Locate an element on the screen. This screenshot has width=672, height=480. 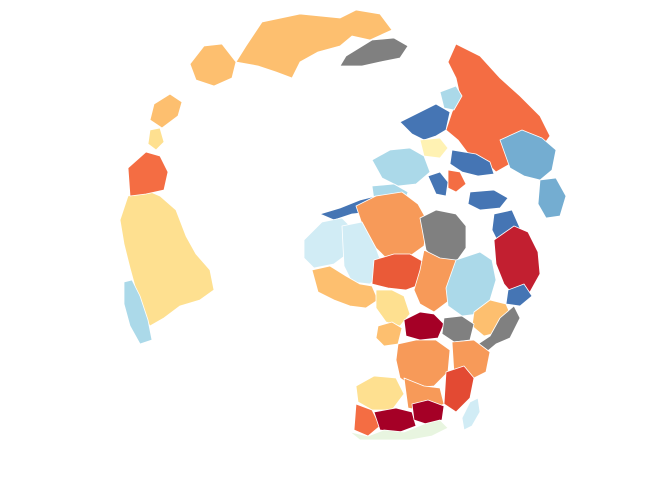
region-arctic-archipelago is located at coordinates (156, 139).